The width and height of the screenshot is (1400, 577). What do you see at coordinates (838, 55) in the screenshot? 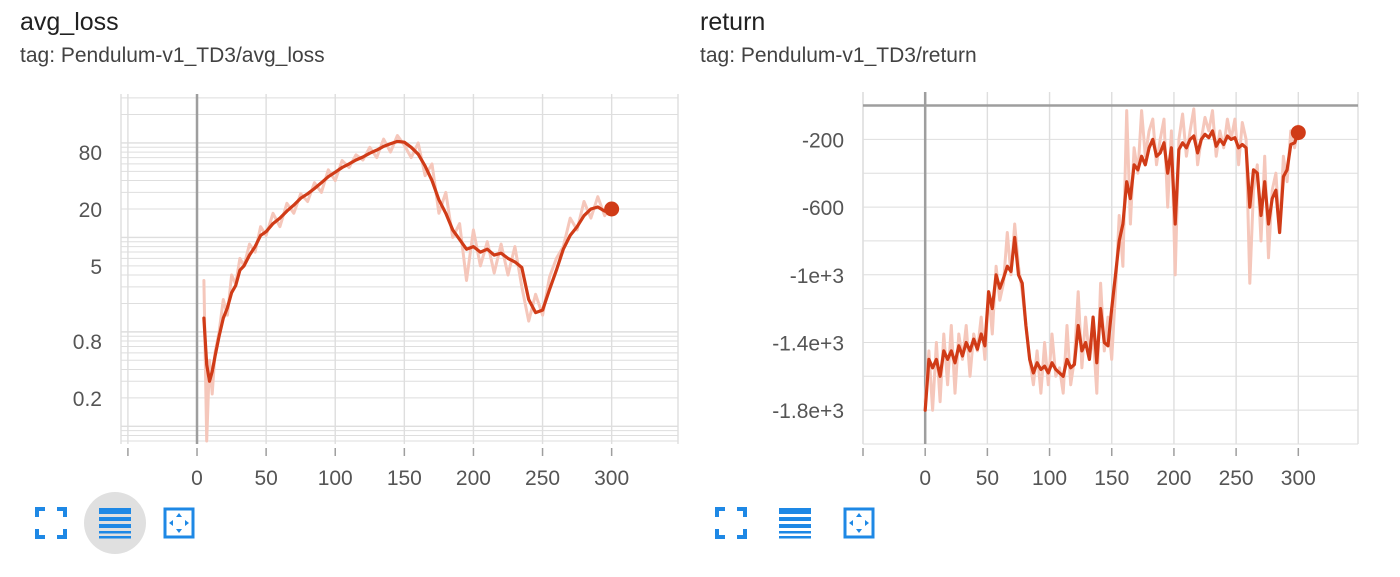
I see `chart-tag: tag: Pendulum-v1_TD3/return` at bounding box center [838, 55].